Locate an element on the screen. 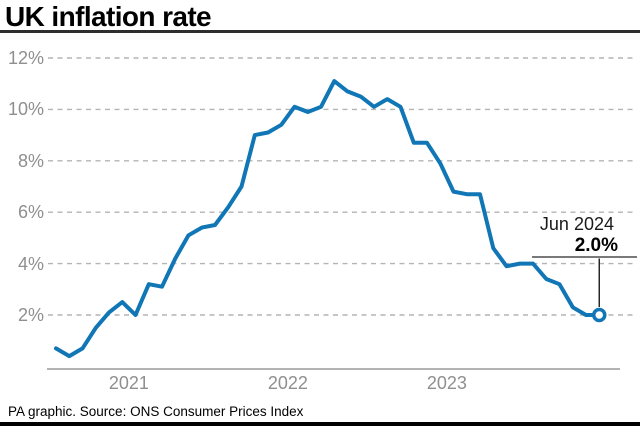 Image resolution: width=640 pixels, height=431 pixels. x-axis-label: 2023 is located at coordinates (446, 383).